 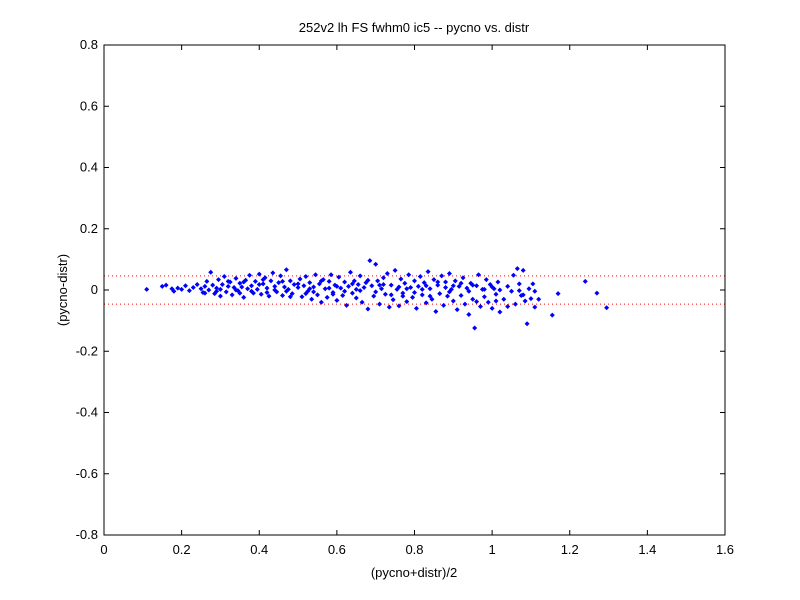 I want to click on x-tick-label: 1.4, so click(x=647, y=549).